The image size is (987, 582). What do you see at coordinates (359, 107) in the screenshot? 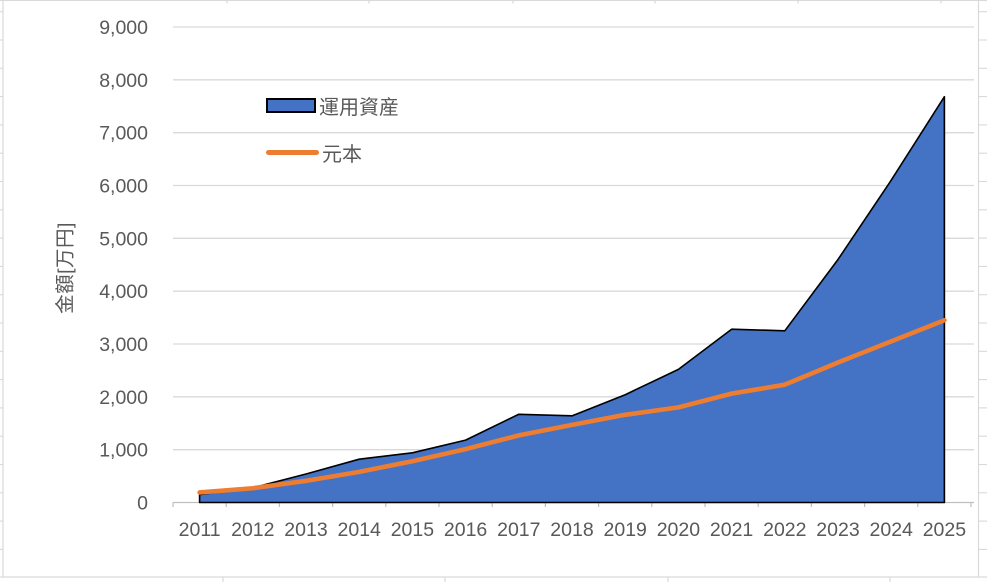
I see `legend-label-assets: 運用資産` at bounding box center [359, 107].